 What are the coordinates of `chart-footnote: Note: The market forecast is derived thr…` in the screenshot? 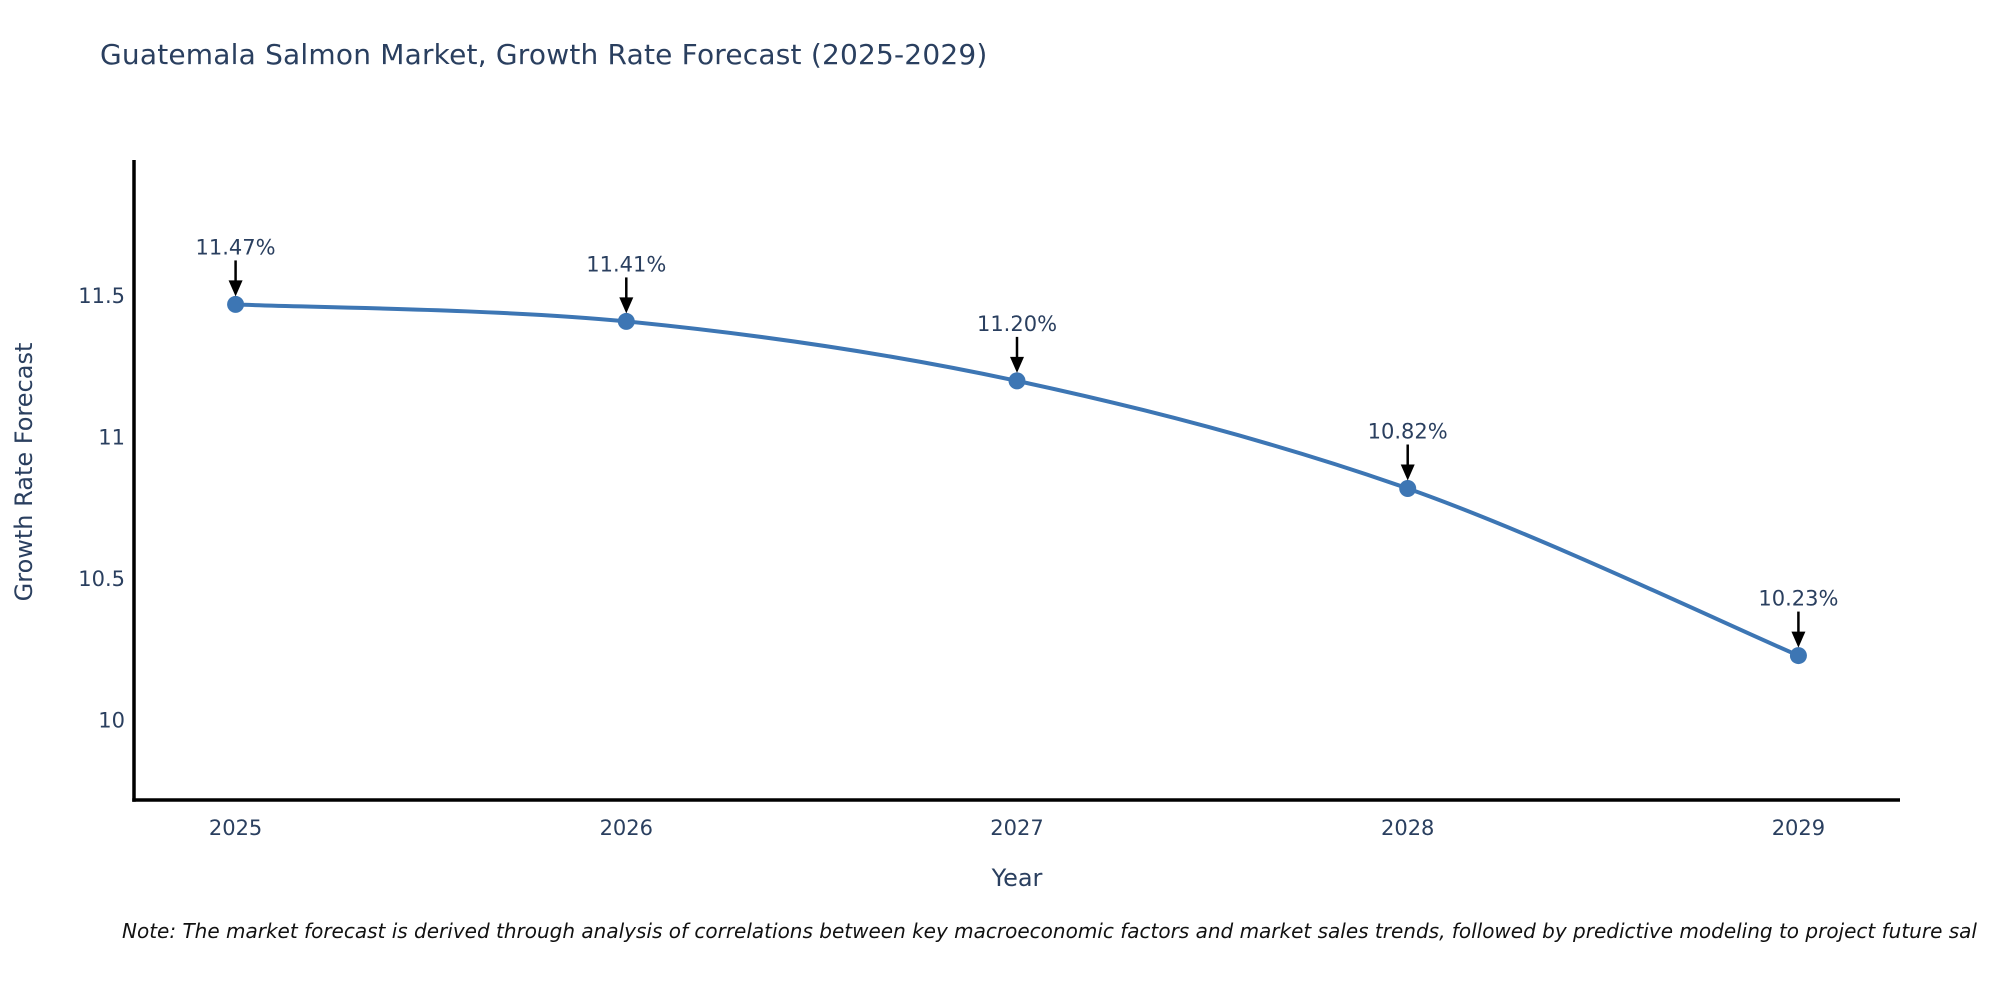 It's located at (1049, 931).